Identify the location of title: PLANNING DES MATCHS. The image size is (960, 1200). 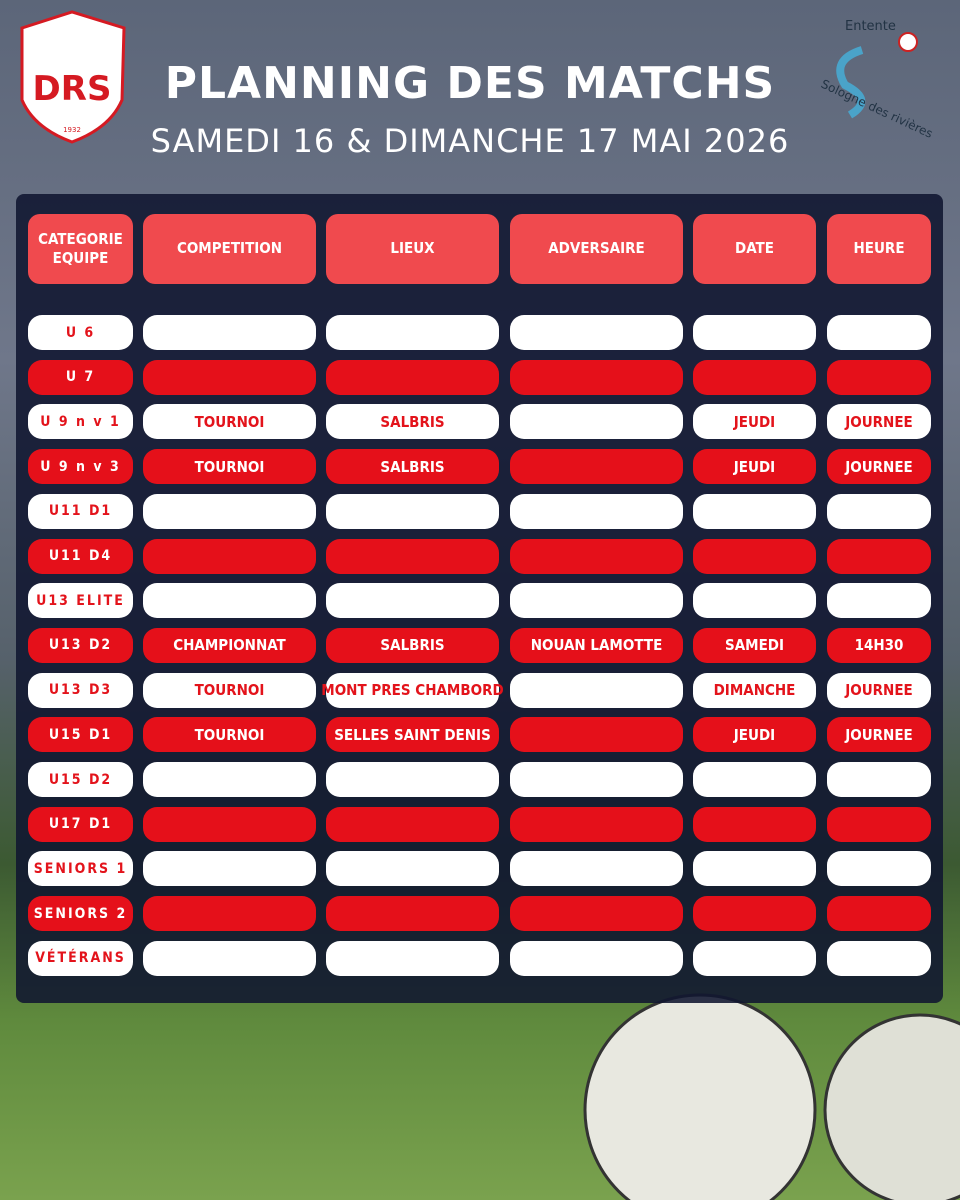
(470, 83).